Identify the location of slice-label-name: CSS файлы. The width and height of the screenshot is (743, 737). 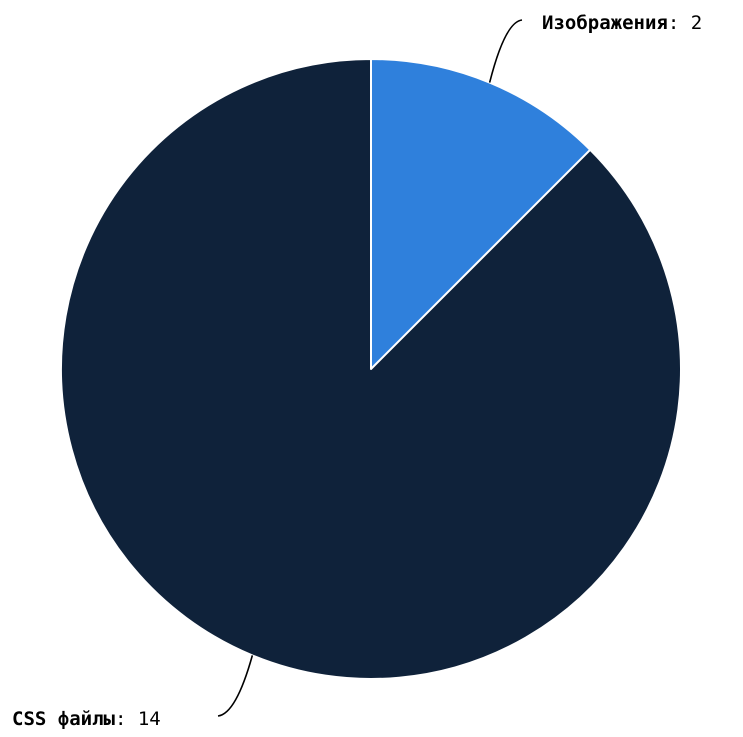
(64, 719).